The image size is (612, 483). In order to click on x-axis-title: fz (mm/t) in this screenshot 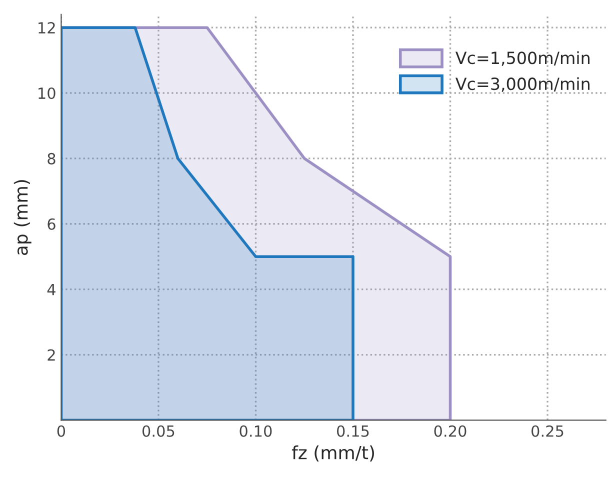, I will do `click(333, 453)`.